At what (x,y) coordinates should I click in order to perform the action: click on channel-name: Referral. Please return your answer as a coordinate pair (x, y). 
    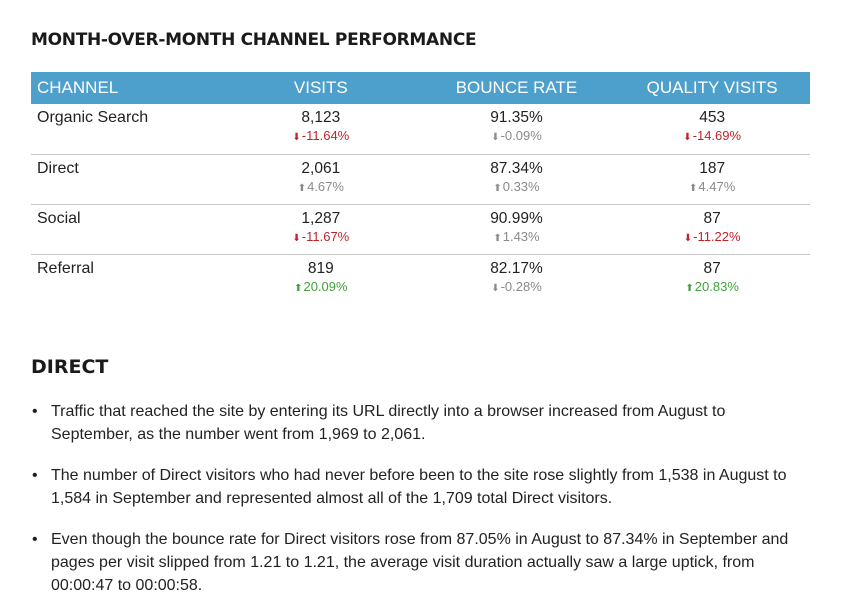
    Looking at the image, I should click on (127, 278).